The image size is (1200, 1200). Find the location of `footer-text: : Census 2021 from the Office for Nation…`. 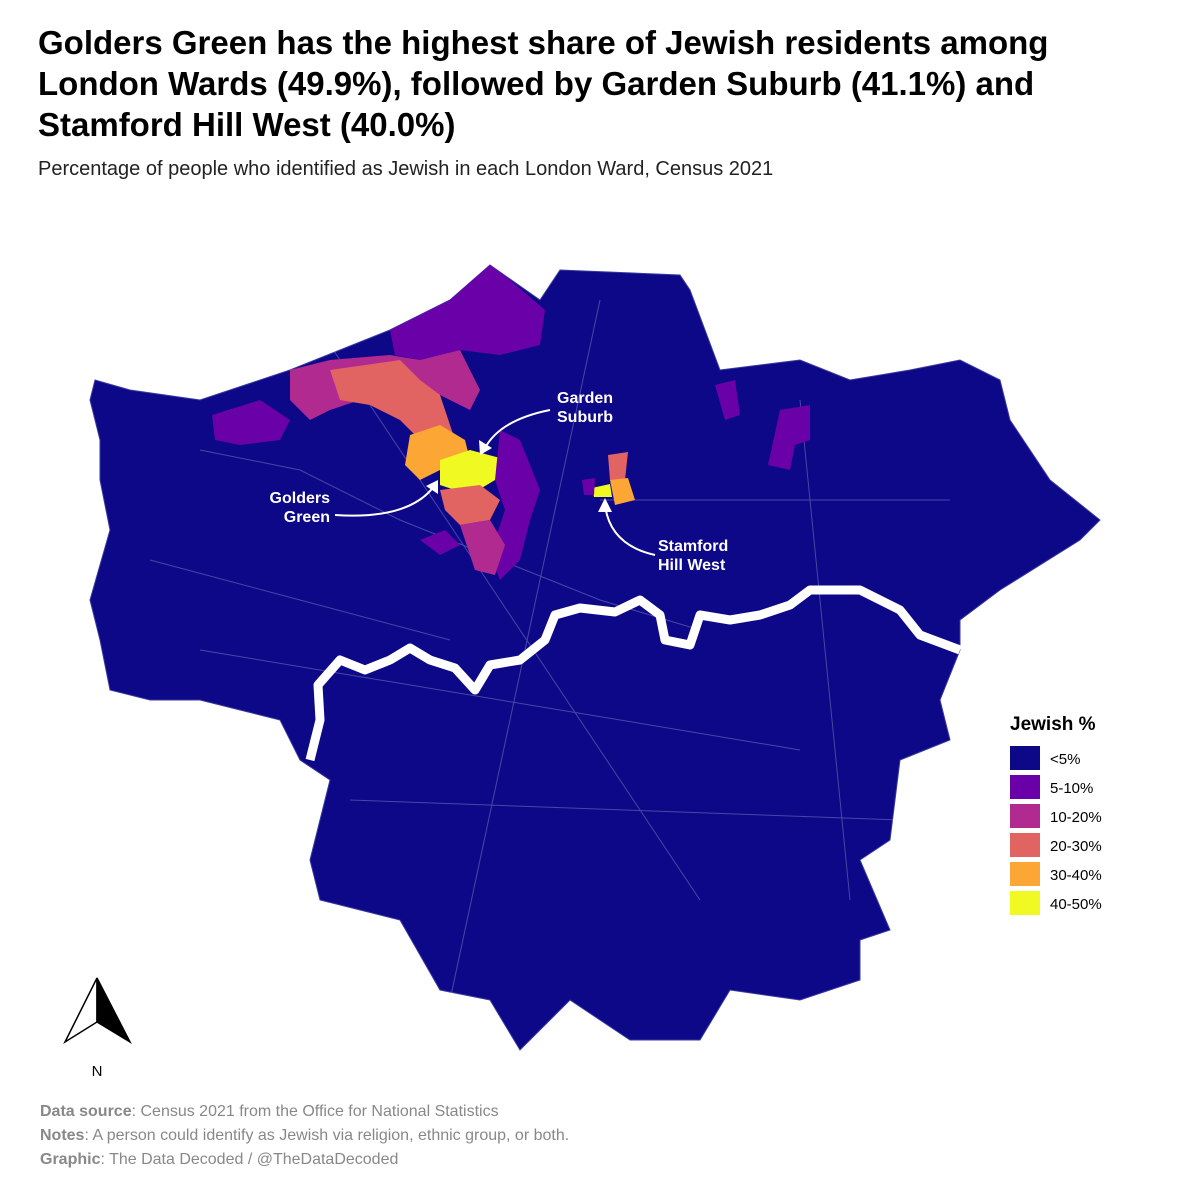

footer-text: : Census 2021 from the Office for Nation… is located at coordinates (315, 1111).